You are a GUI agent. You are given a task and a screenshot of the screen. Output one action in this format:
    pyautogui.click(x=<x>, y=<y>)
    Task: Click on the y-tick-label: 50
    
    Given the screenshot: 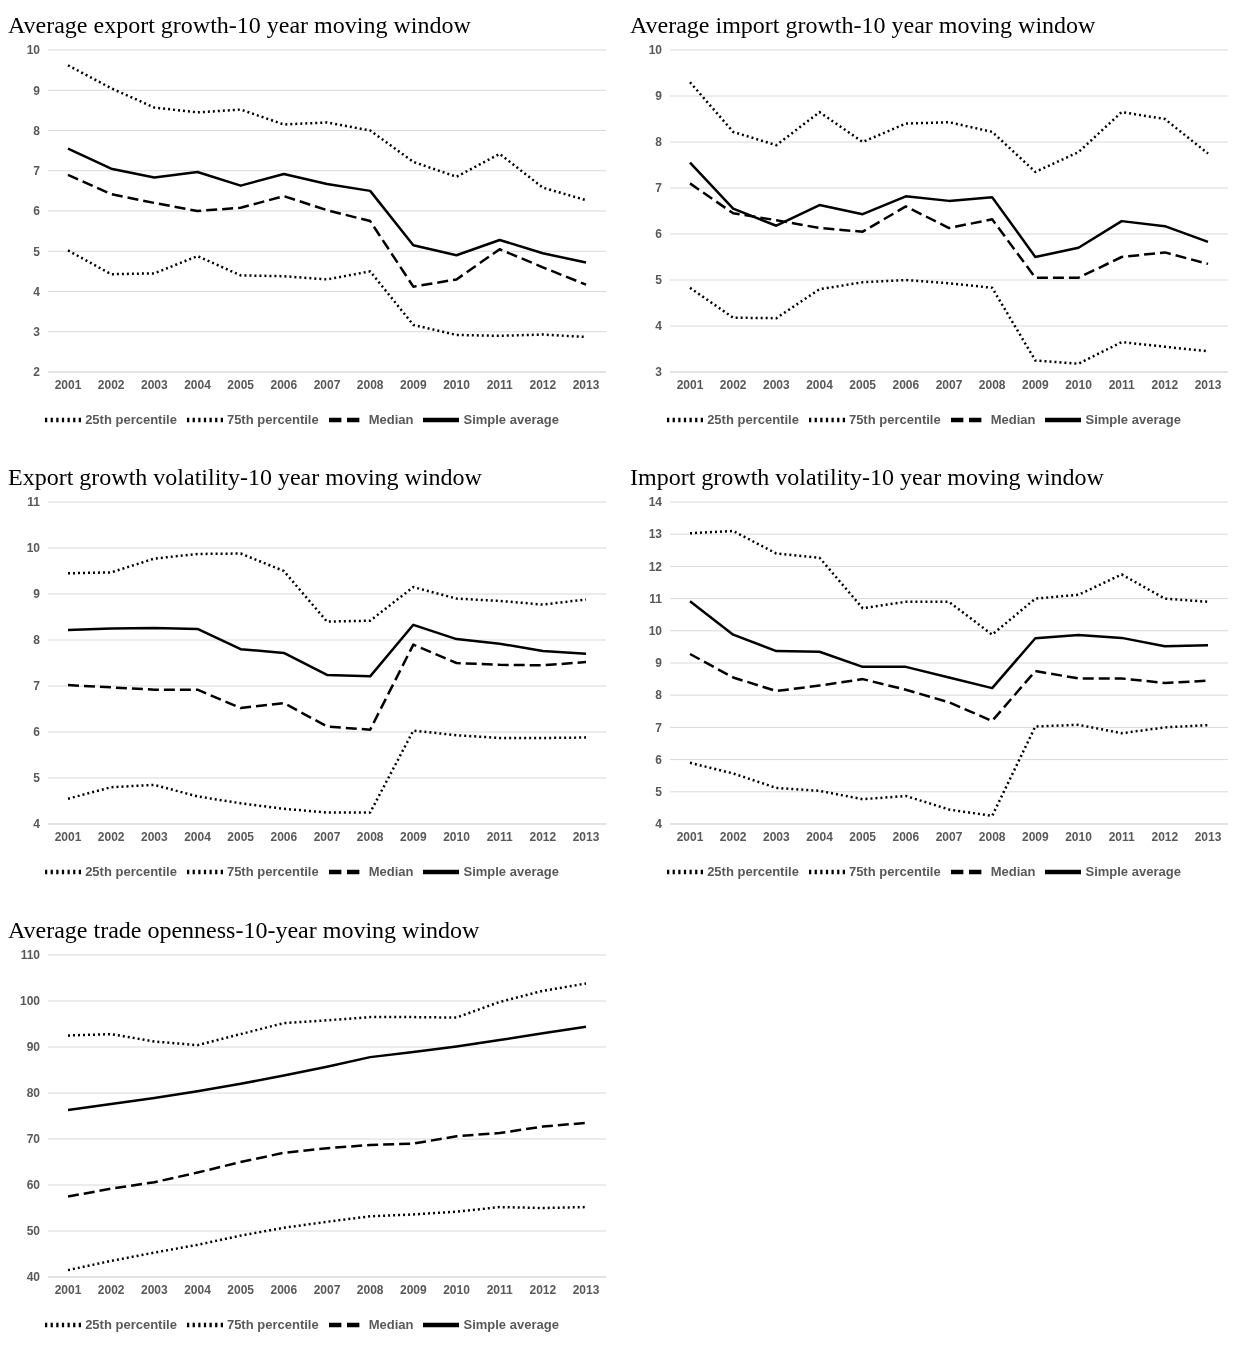 What is the action you would take?
    pyautogui.click(x=33, y=1231)
    